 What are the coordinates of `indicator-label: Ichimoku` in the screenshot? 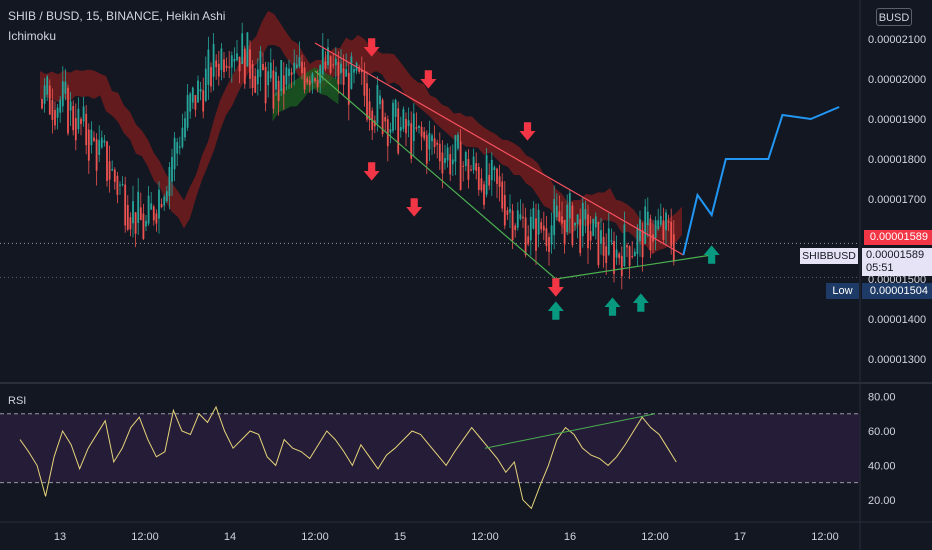 It's located at (32, 36).